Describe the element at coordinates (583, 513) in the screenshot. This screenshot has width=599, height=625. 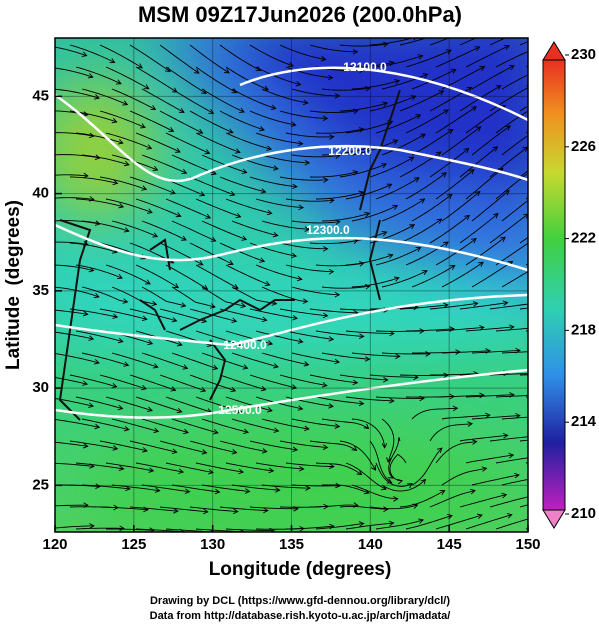
I see `colorbar-tick-label: 210` at that location.